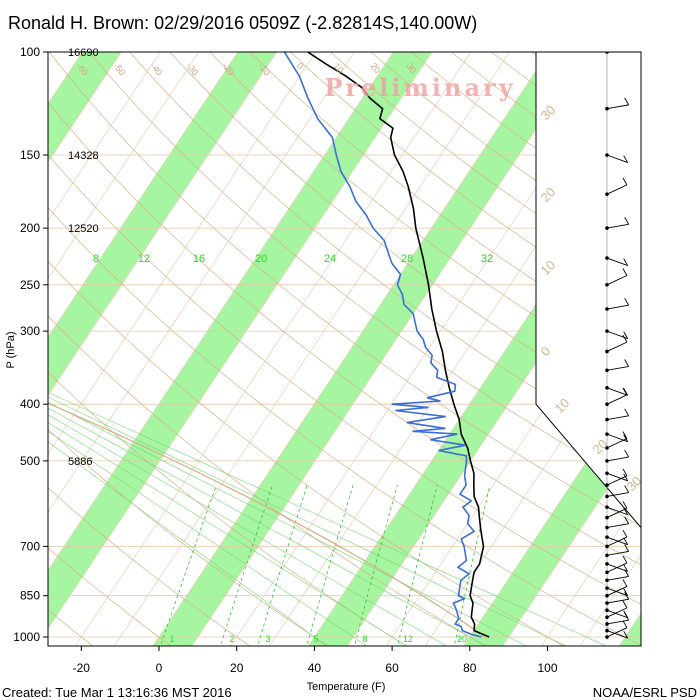 The width and height of the screenshot is (700, 700). Describe the element at coordinates (346, 687) in the screenshot. I see `x-axis-label: Temperature (F)` at that location.